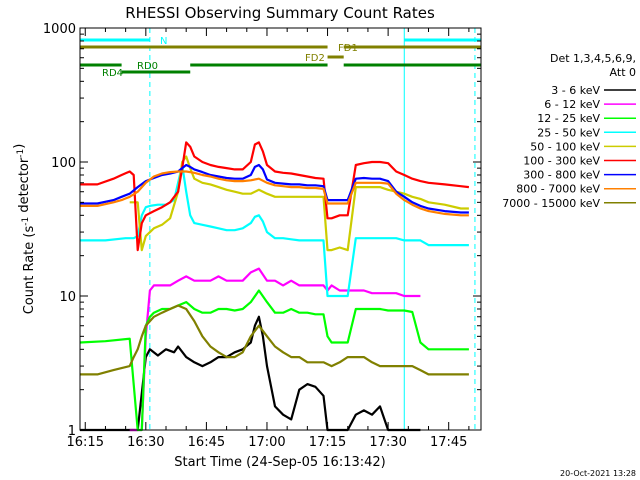 This screenshot has height=480, width=640. I want to click on y-tick-label: 1, so click(72, 431).